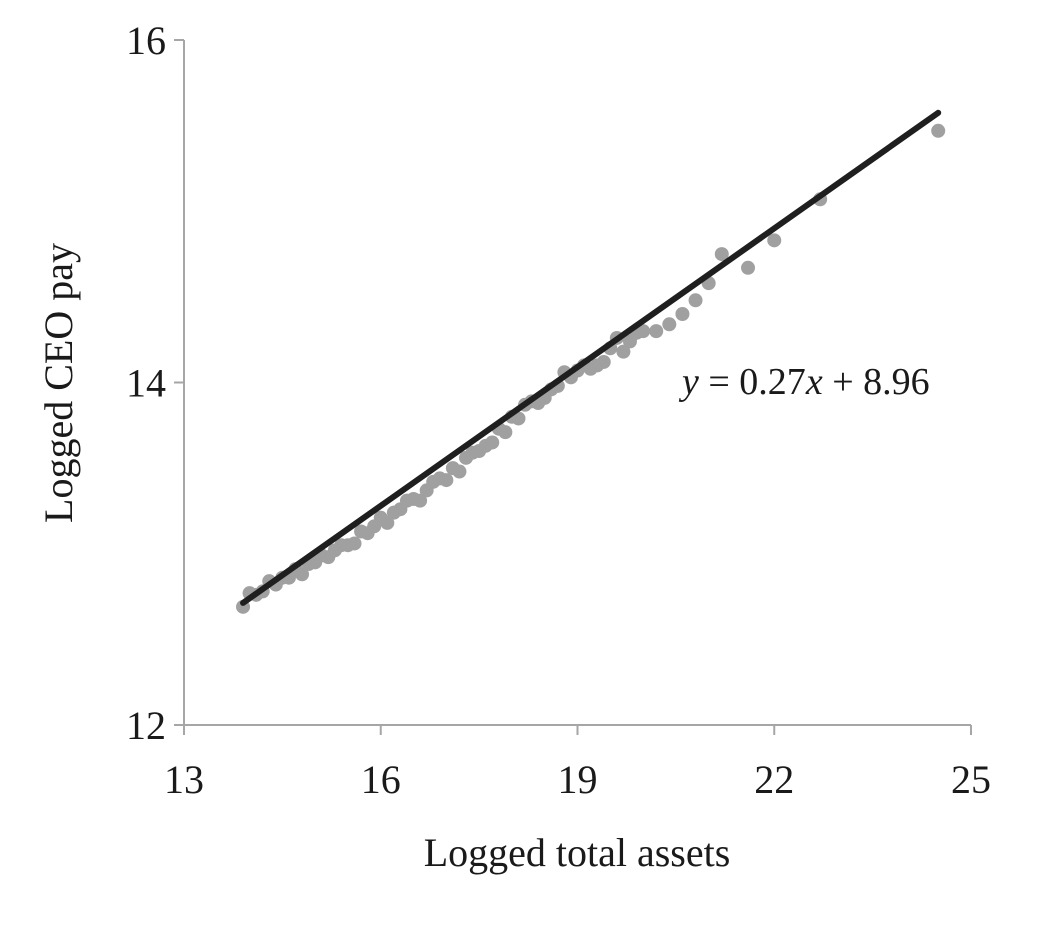 The image size is (1041, 925). Describe the element at coordinates (752, 382) in the screenshot. I see `equation-mid: = 0.27` at that location.